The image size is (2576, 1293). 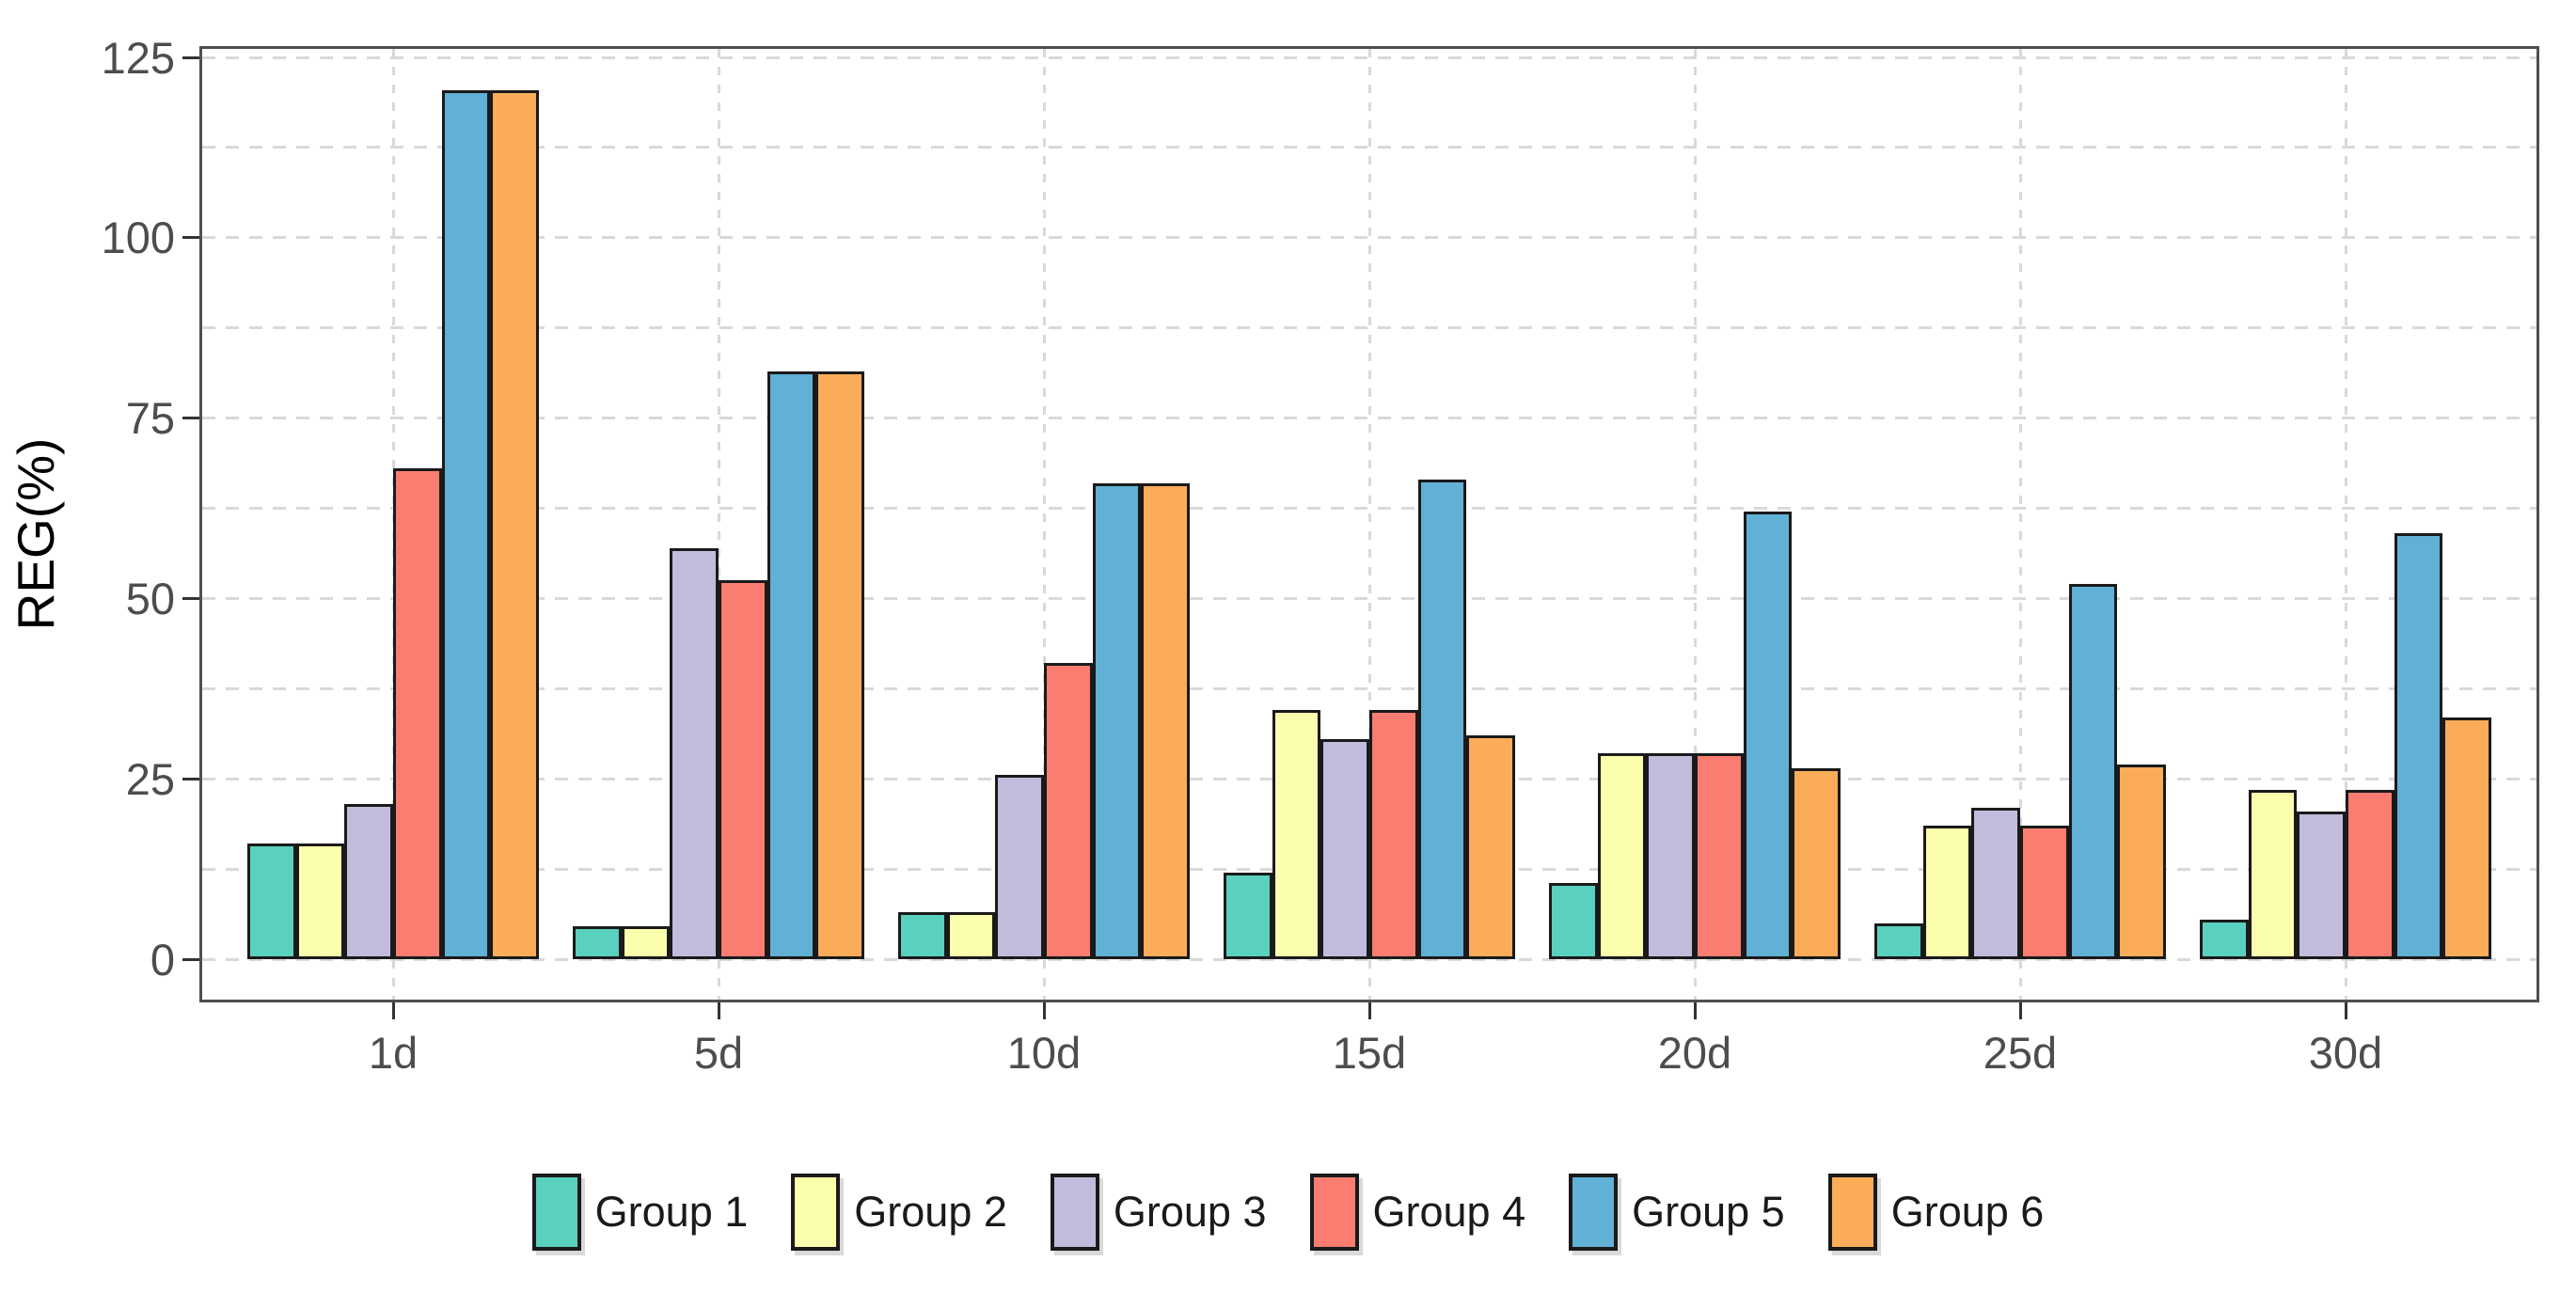 What do you see at coordinates (971, 935) in the screenshot?
I see `bar-group2-10d` at bounding box center [971, 935].